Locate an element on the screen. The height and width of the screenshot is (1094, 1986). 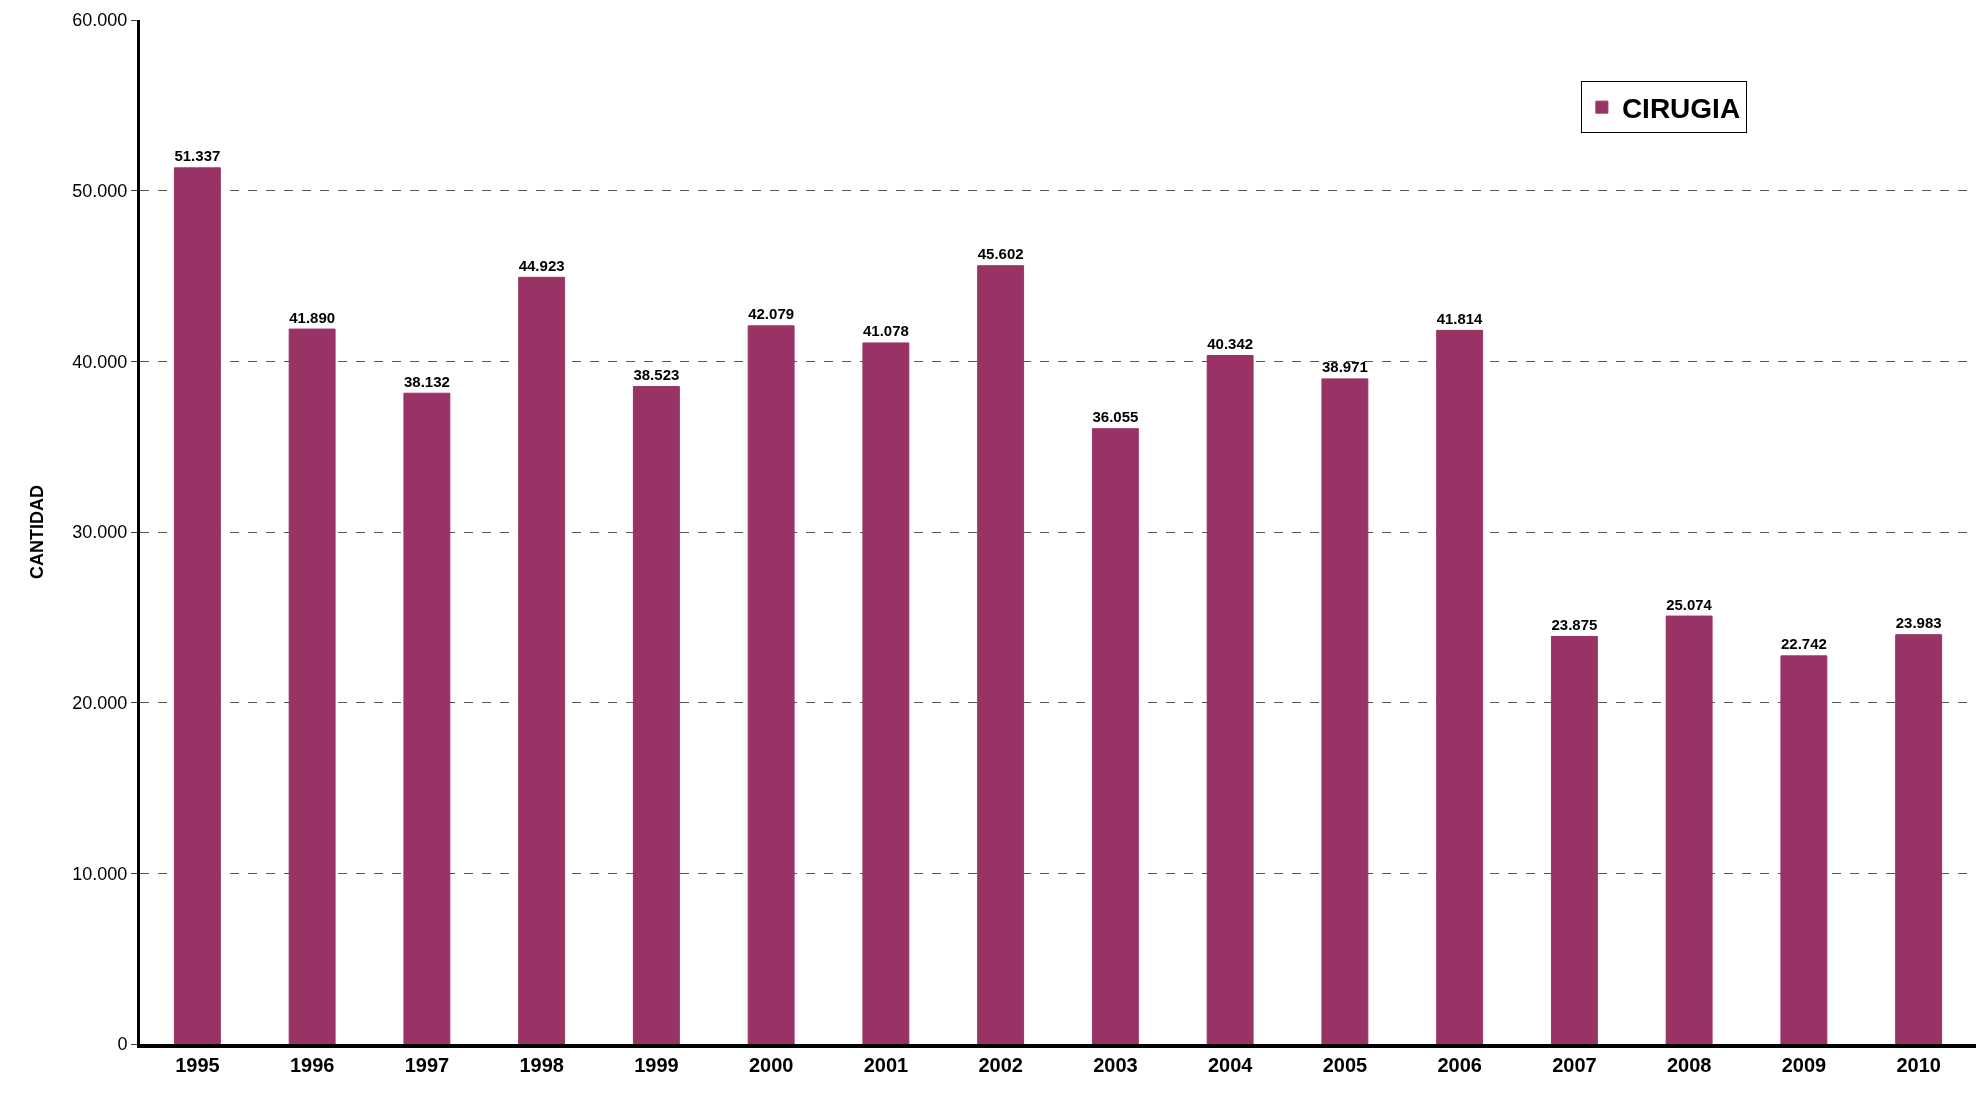
legend-label: CIRUGIA is located at coordinates (1681, 109).